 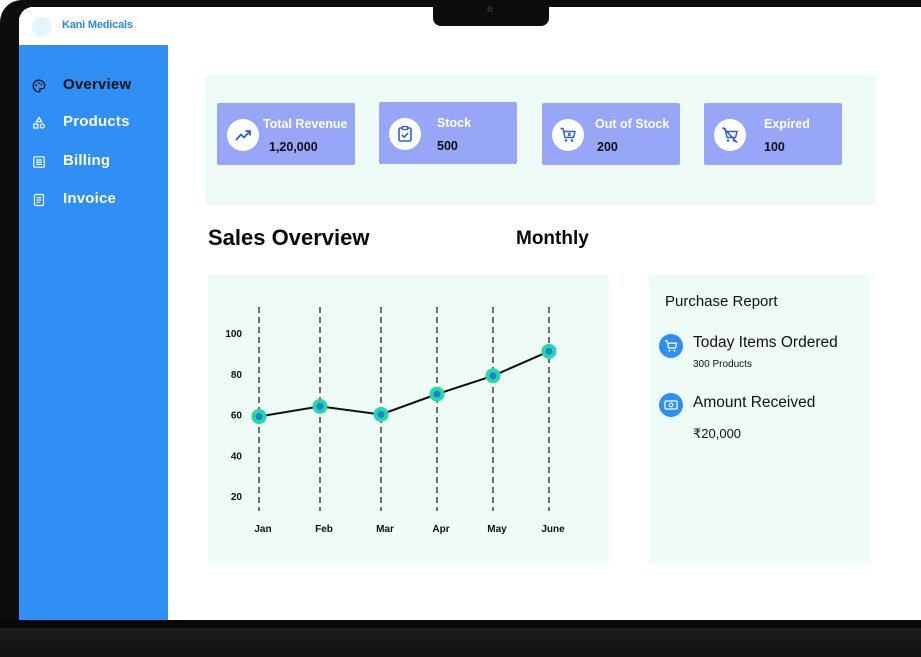 I want to click on sidebar-item-label: Invoice, so click(x=90, y=198).